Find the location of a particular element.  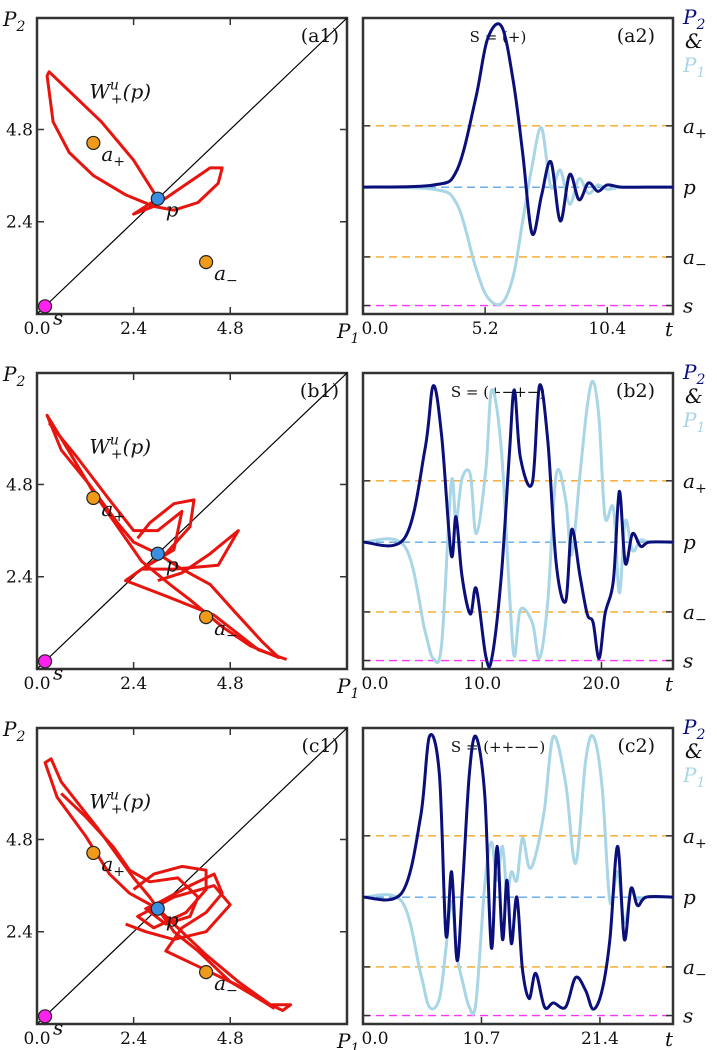

x-tick-label: 10.0 is located at coordinates (482, 684).